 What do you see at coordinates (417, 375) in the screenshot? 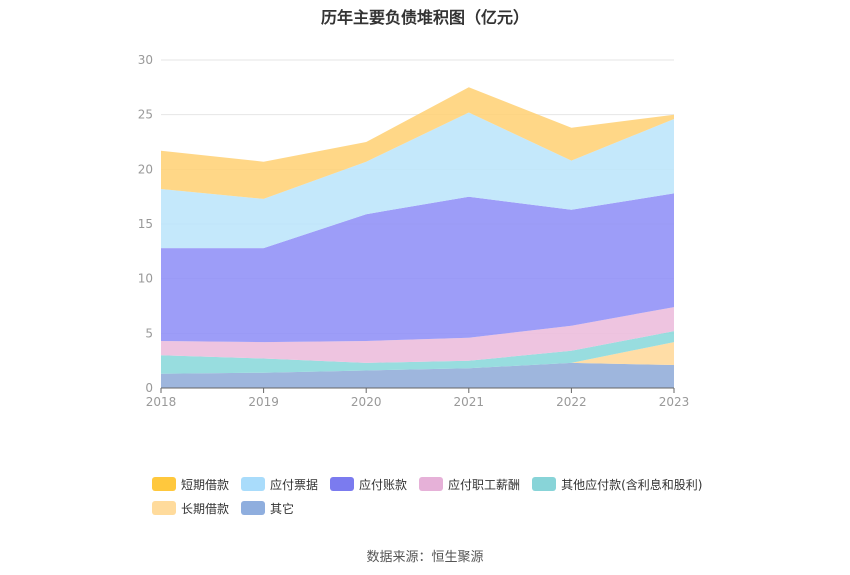
I see `area-其它` at bounding box center [417, 375].